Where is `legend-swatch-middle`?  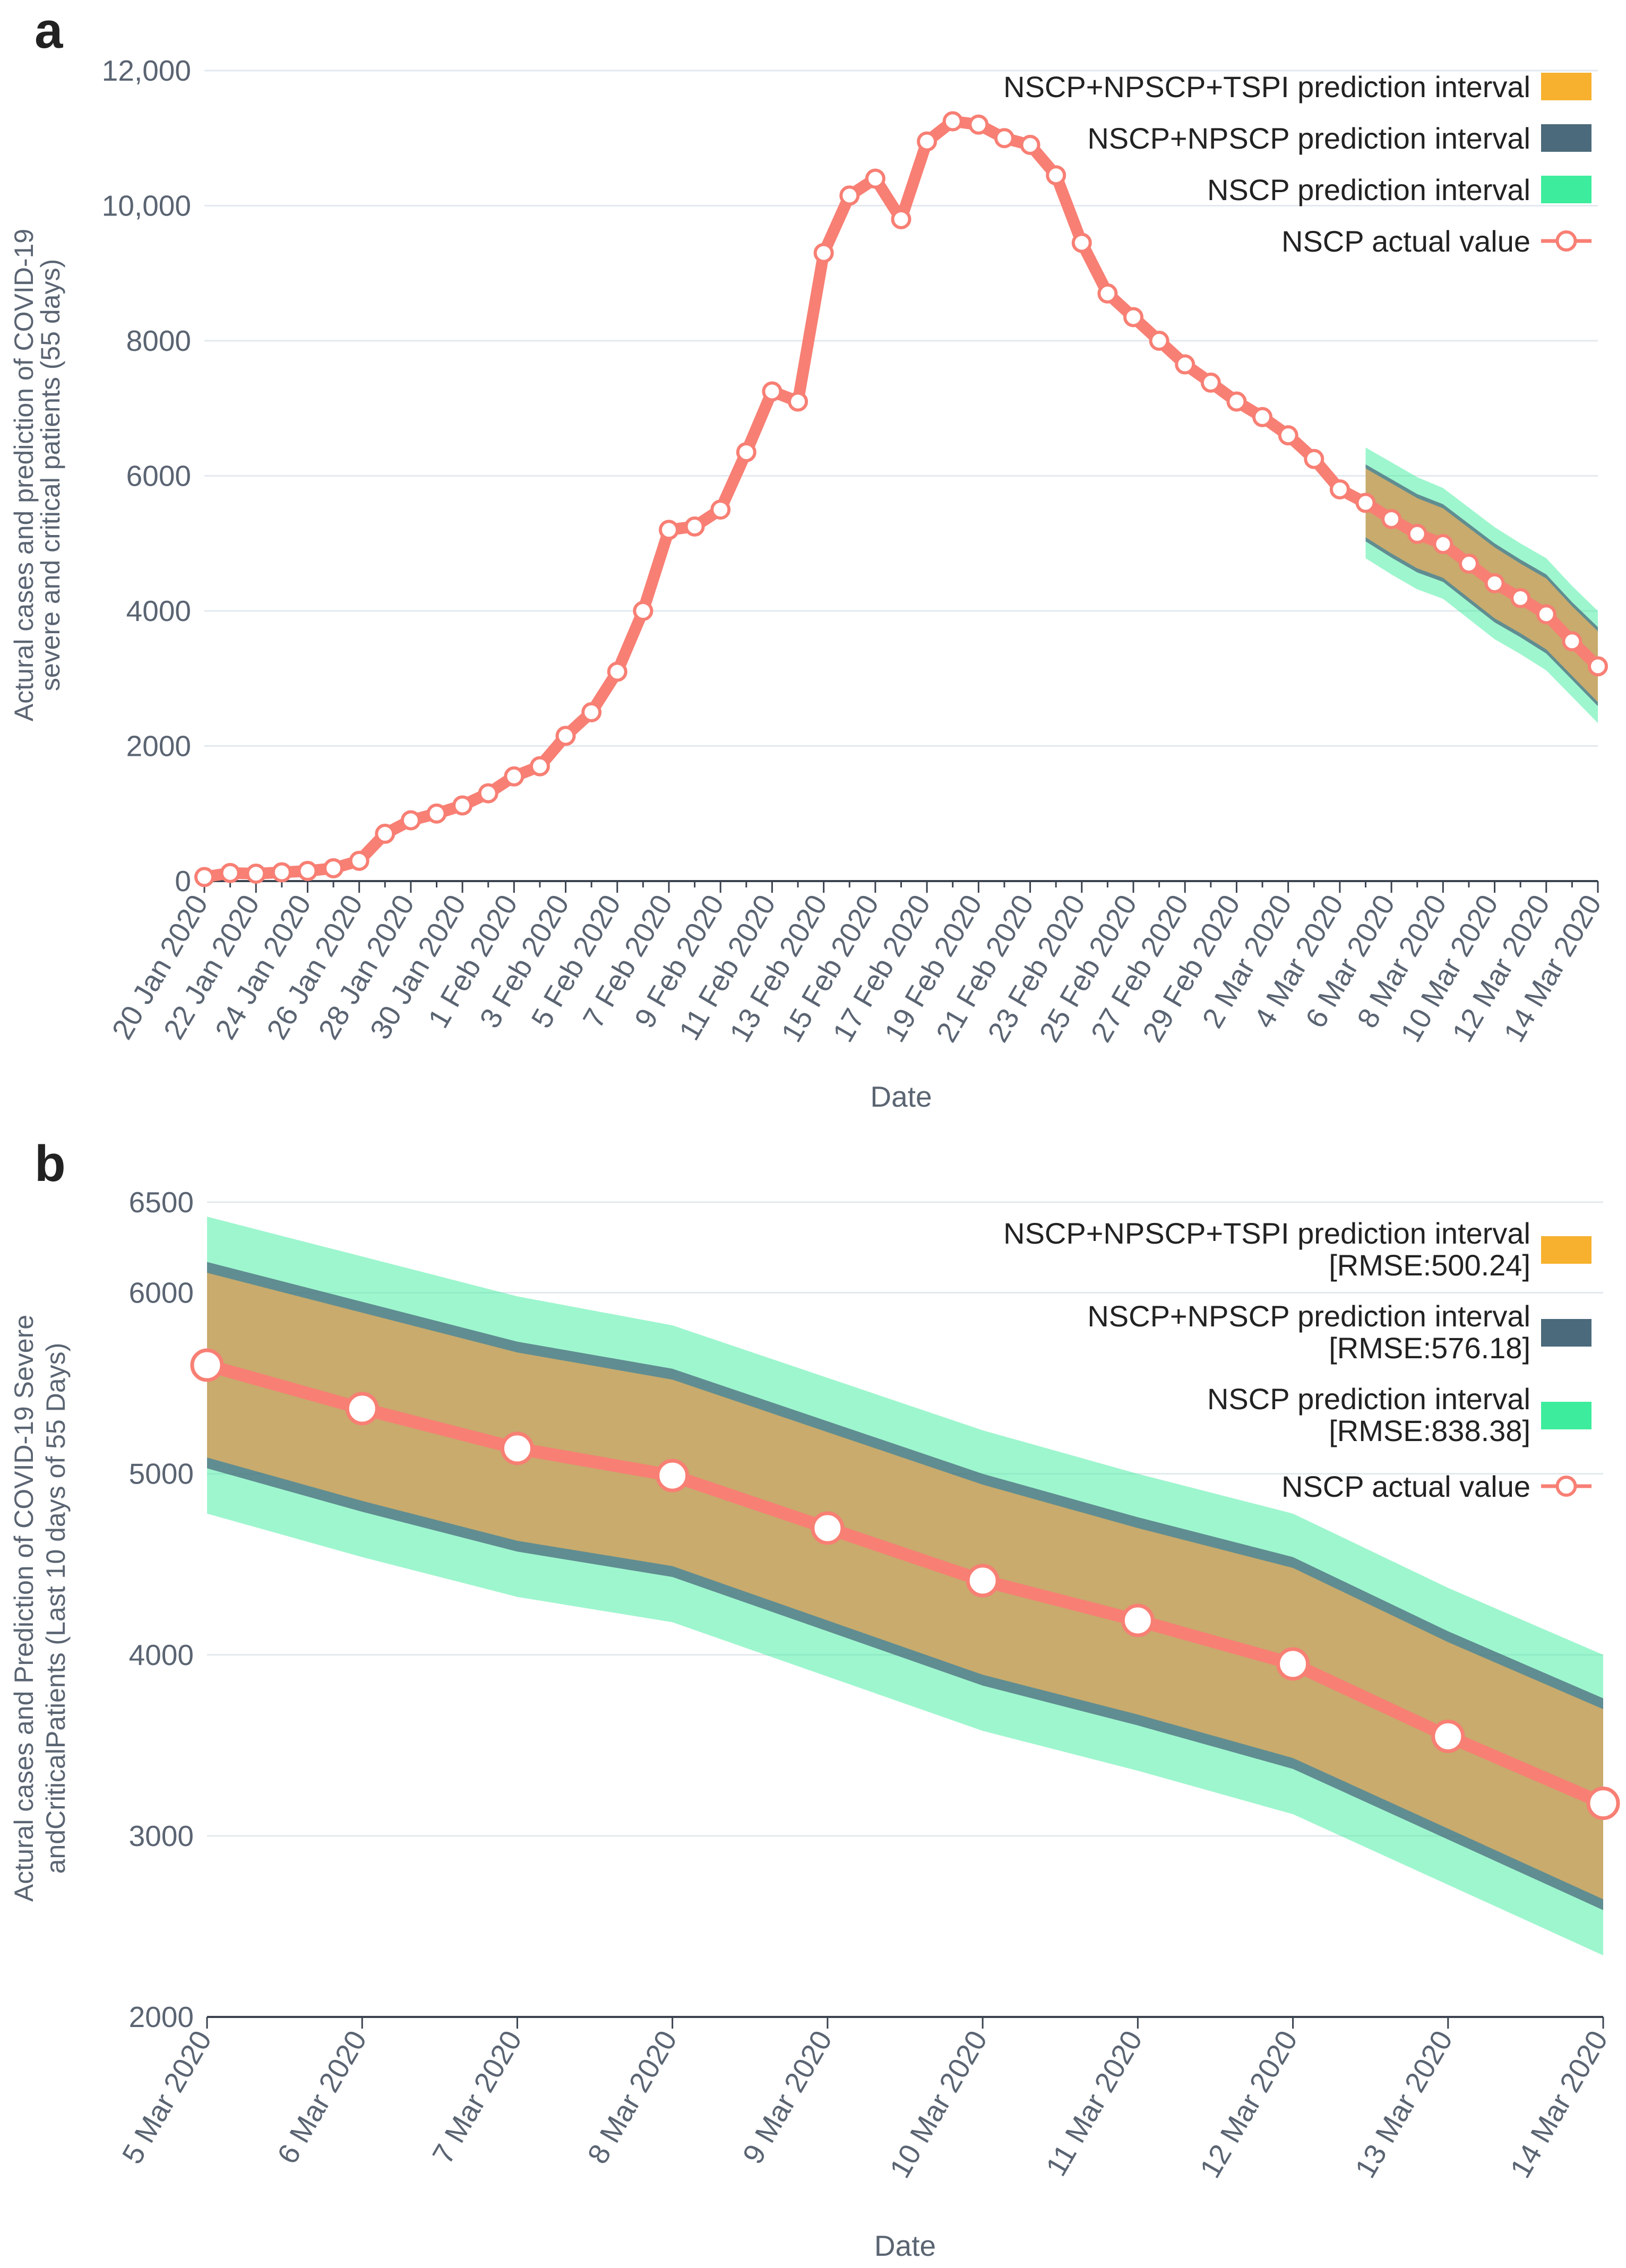 legend-swatch-middle is located at coordinates (1566, 1333).